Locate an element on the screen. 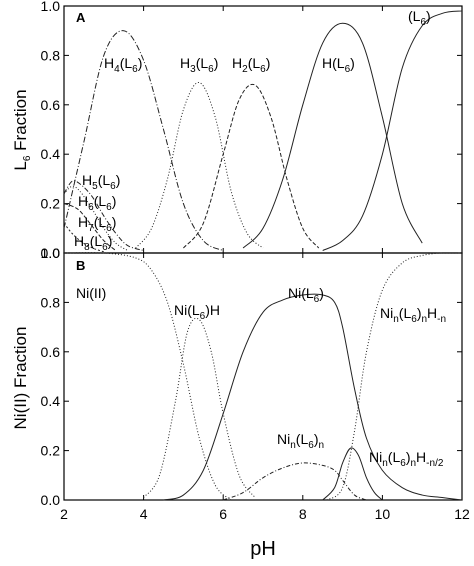 The image size is (474, 566). panel-a-letter: A is located at coordinates (81, 17).